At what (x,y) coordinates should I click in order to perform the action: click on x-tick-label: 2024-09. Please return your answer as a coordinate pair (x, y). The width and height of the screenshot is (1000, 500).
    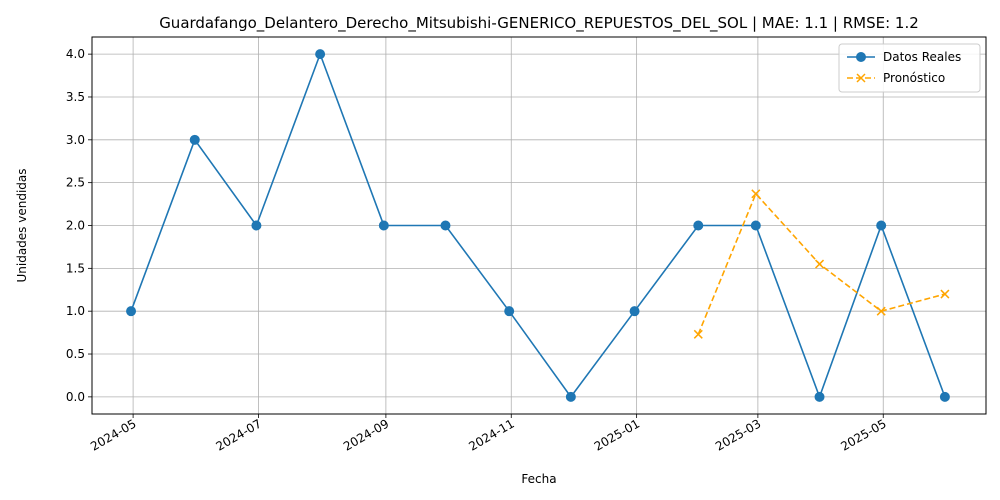
    Looking at the image, I should click on (366, 434).